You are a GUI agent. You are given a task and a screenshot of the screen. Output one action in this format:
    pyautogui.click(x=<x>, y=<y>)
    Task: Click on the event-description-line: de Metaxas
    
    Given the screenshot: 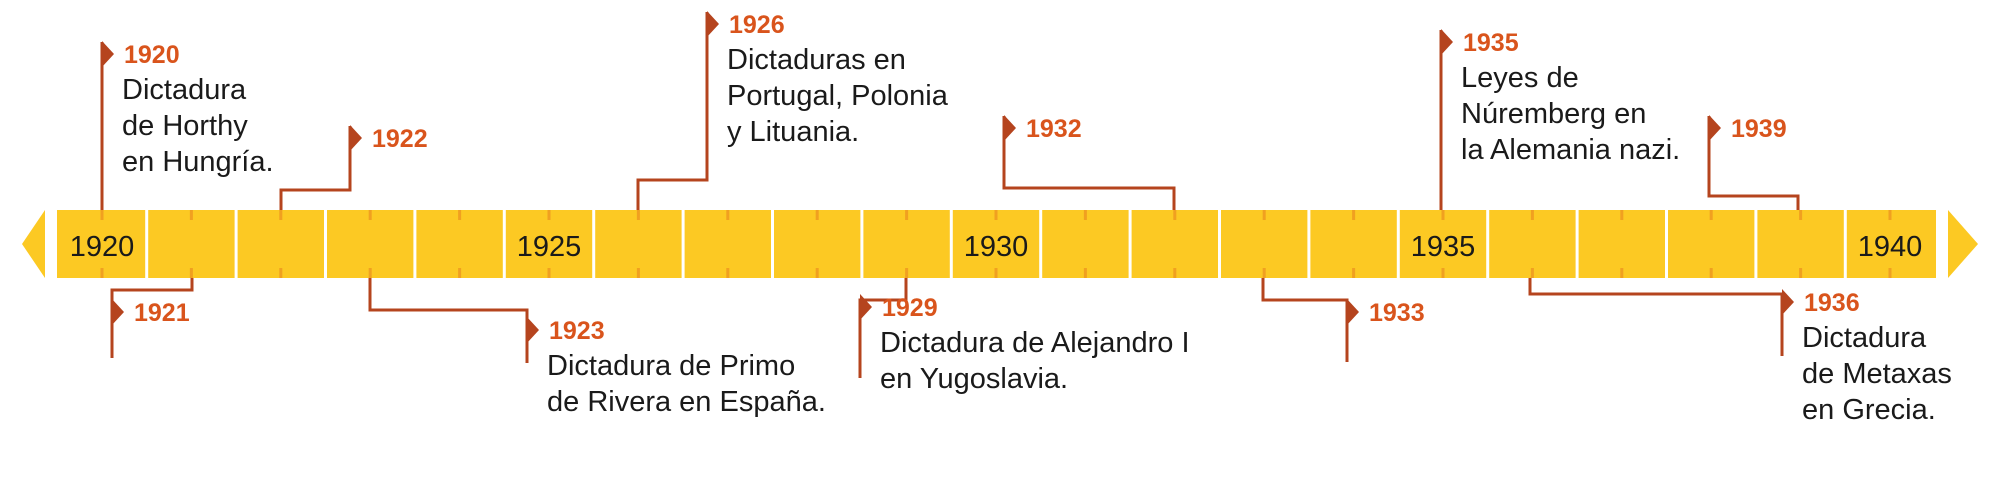 What is the action you would take?
    pyautogui.click(x=1877, y=374)
    